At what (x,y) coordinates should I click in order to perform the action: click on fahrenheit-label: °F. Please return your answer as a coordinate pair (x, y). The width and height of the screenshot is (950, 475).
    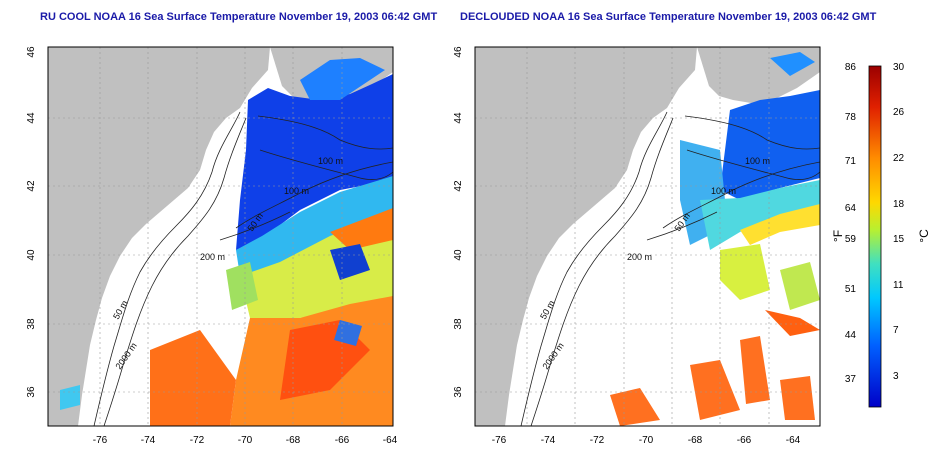
    Looking at the image, I should click on (838, 236).